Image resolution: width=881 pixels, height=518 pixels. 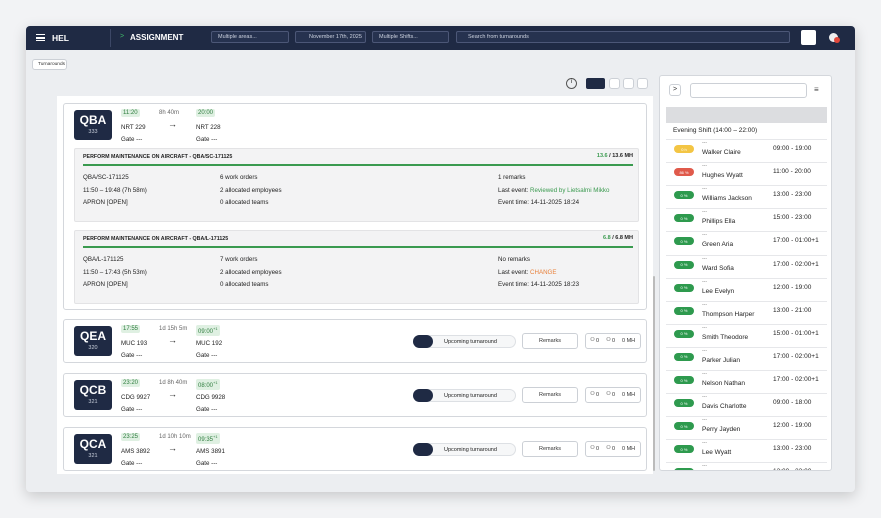 What do you see at coordinates (608, 394) in the screenshot?
I see `team-icon: ⚇` at bounding box center [608, 394].